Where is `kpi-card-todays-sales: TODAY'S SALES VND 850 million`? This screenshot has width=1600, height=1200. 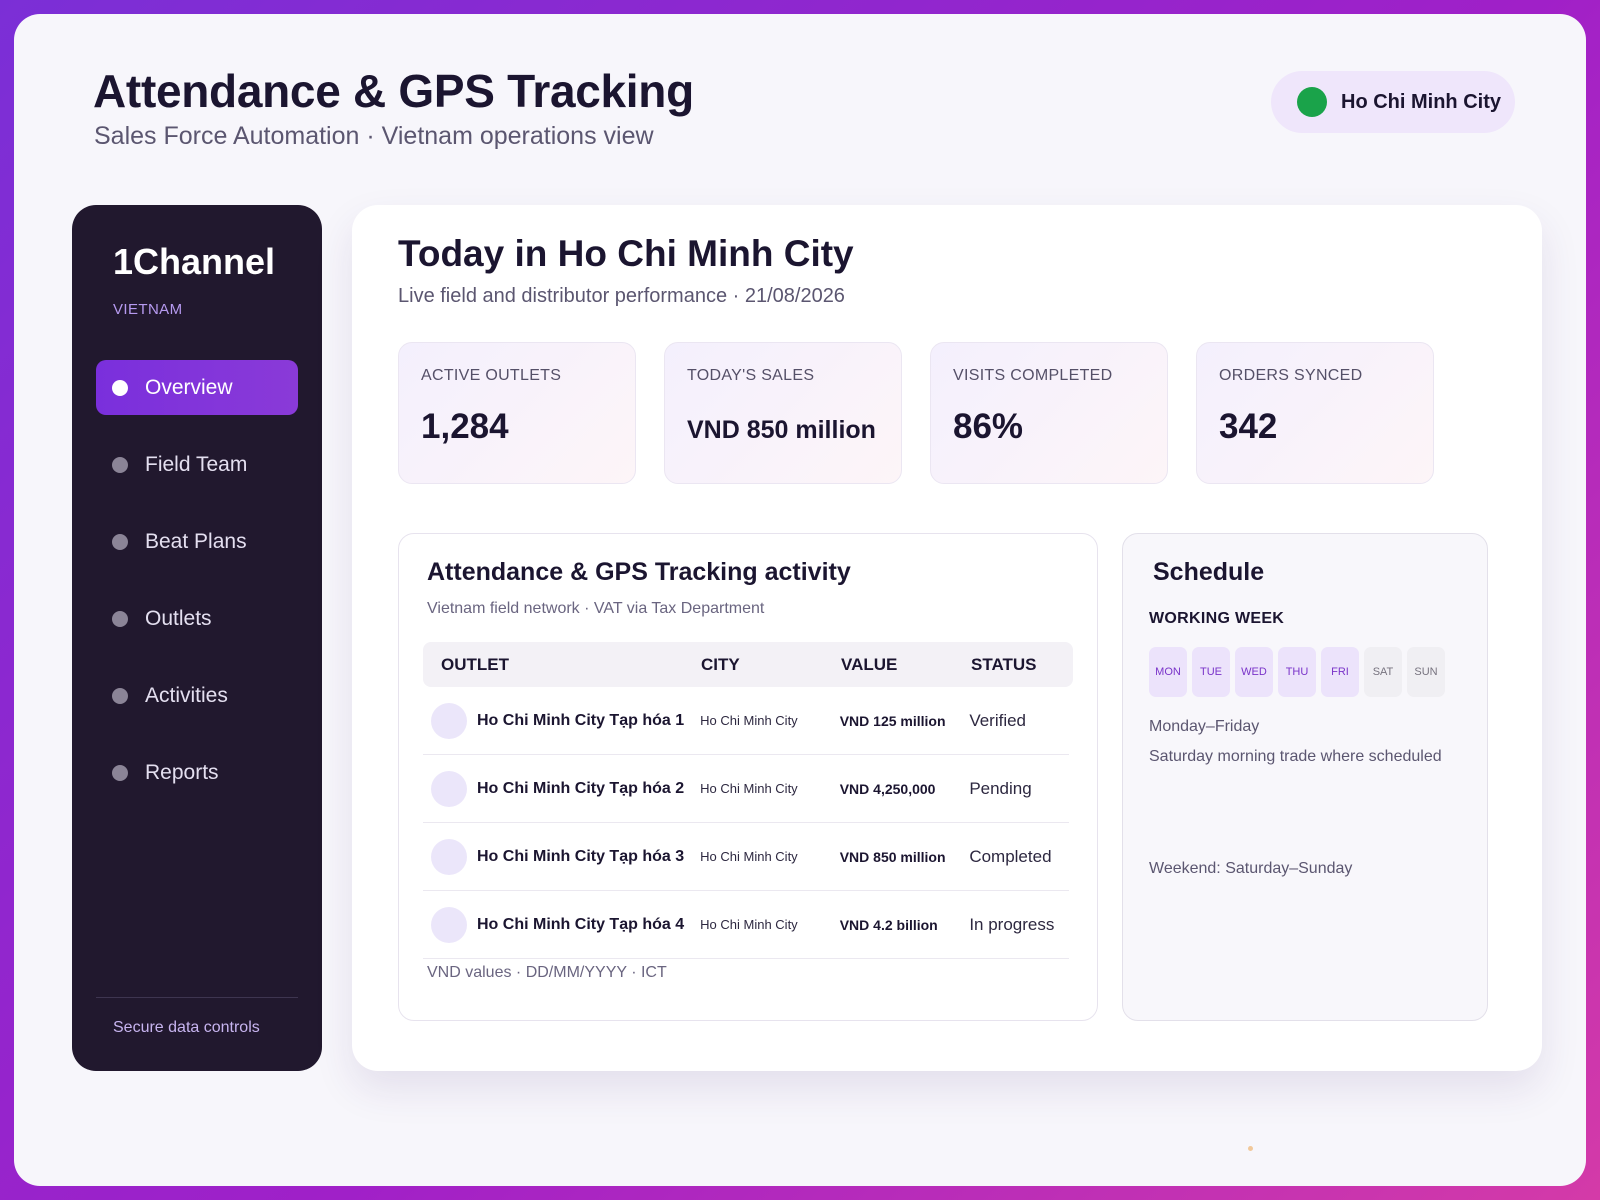 kpi-card-todays-sales: TODAY'S SALES VND 850 million is located at coordinates (783, 413).